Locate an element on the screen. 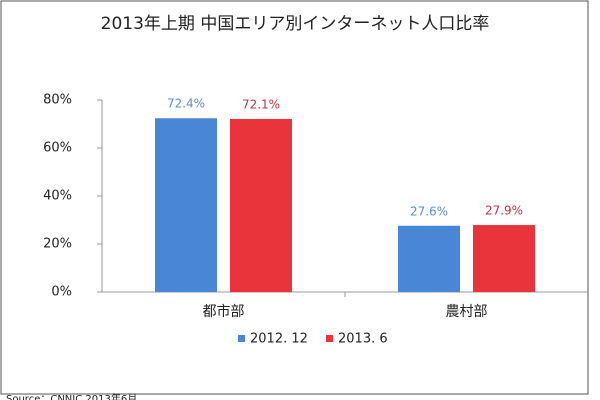  y-tick-label: 80% is located at coordinates (57, 100).